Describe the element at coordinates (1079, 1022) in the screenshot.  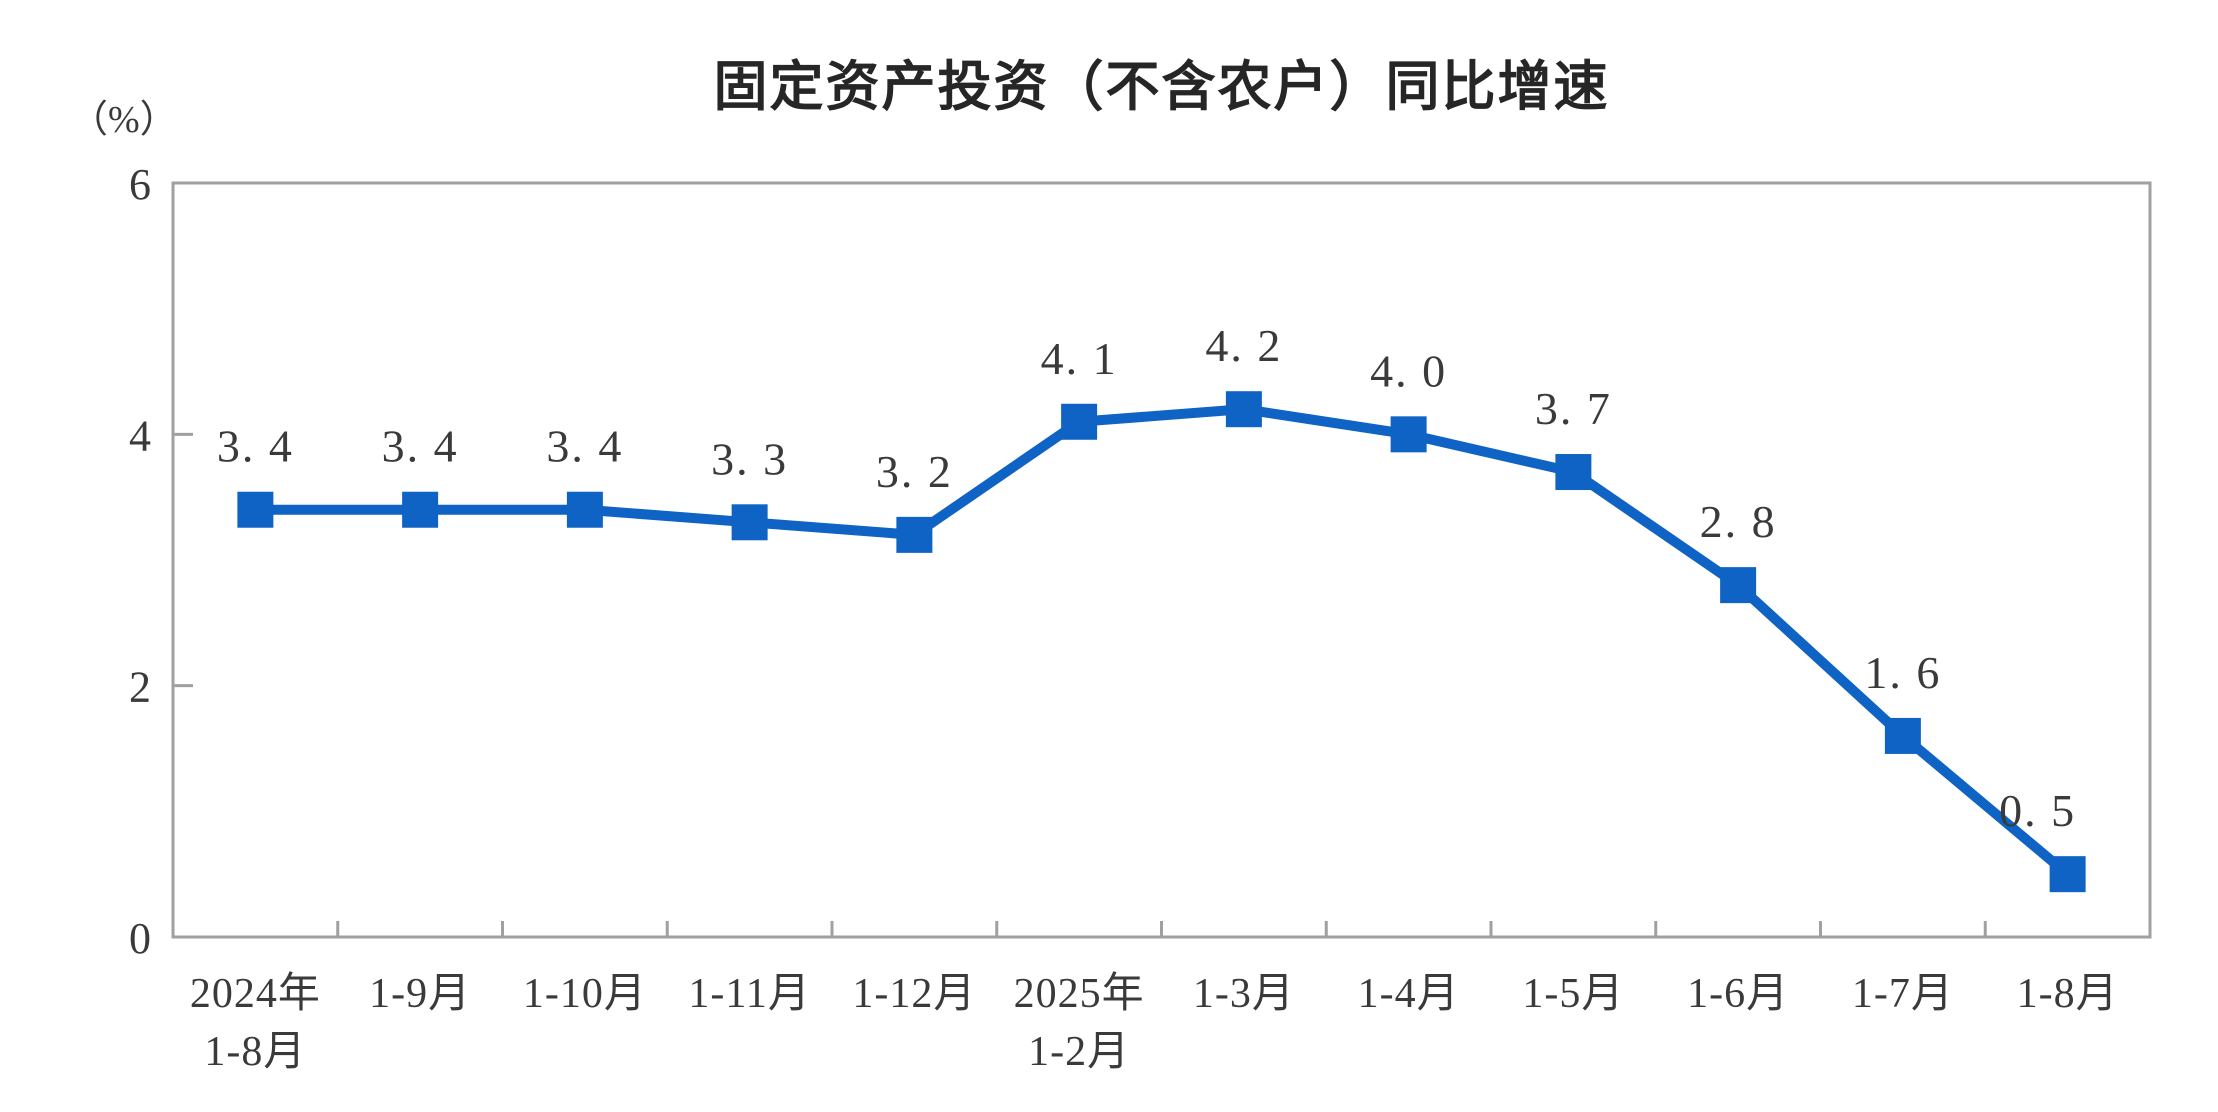
I see `x-category-label: 2025年 1-2月` at that location.